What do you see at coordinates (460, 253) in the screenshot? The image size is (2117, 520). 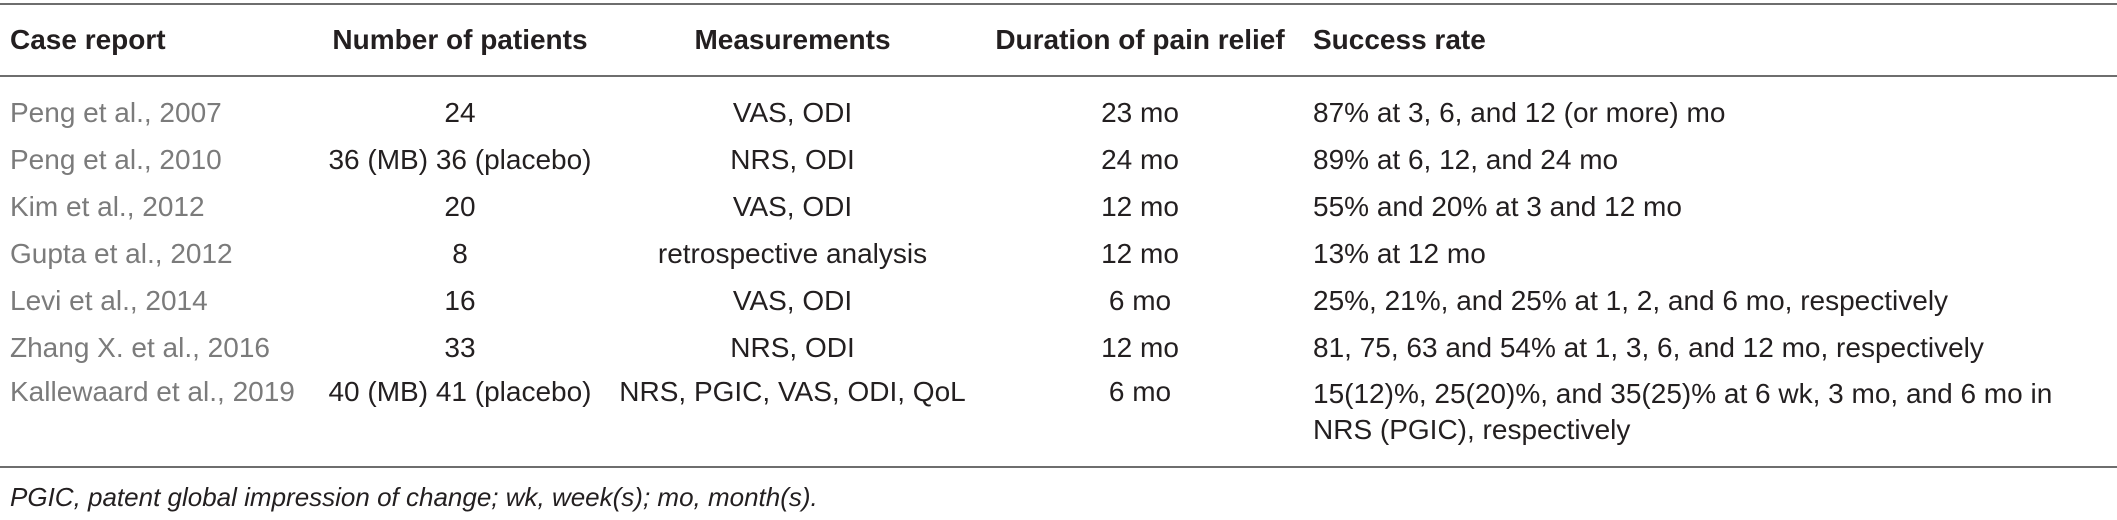 I see `cell-number-of-patients: 8` at bounding box center [460, 253].